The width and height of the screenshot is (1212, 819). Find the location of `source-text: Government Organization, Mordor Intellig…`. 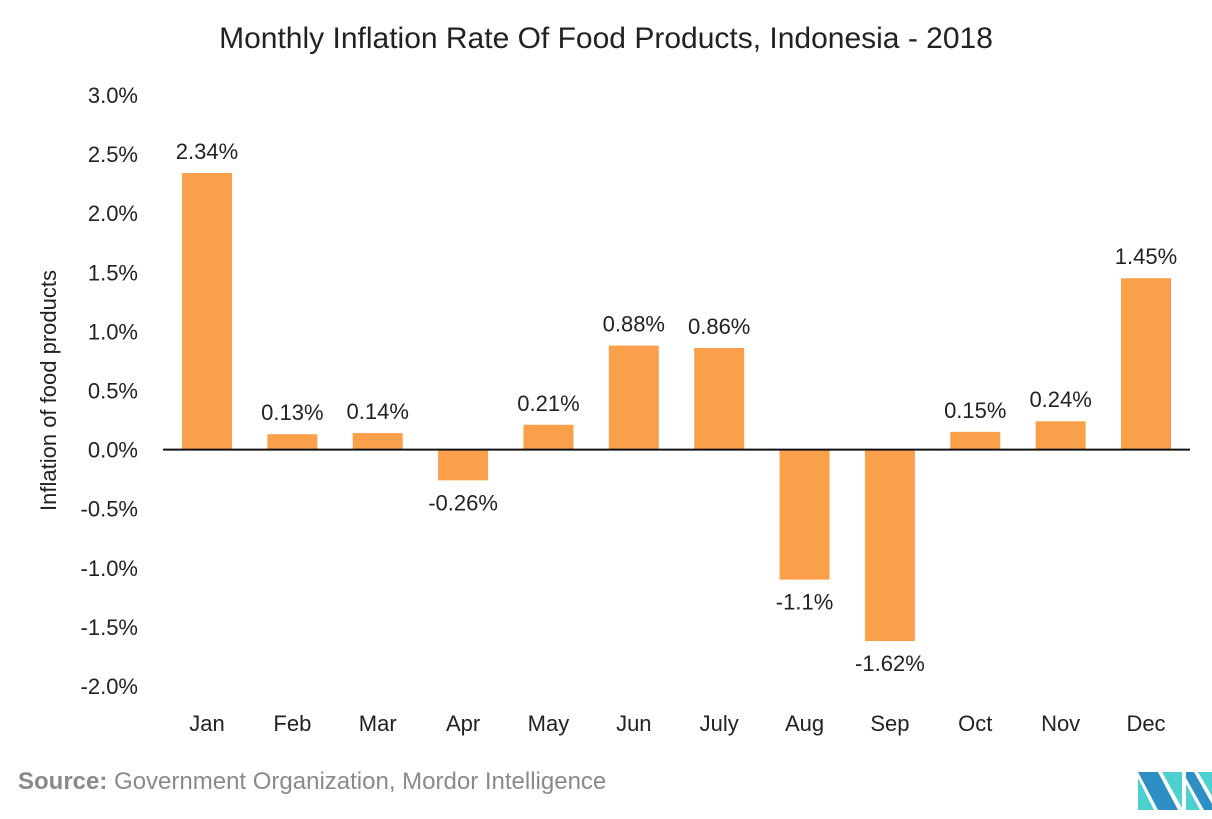

source-text: Government Organization, Mordor Intellig… is located at coordinates (357, 781).